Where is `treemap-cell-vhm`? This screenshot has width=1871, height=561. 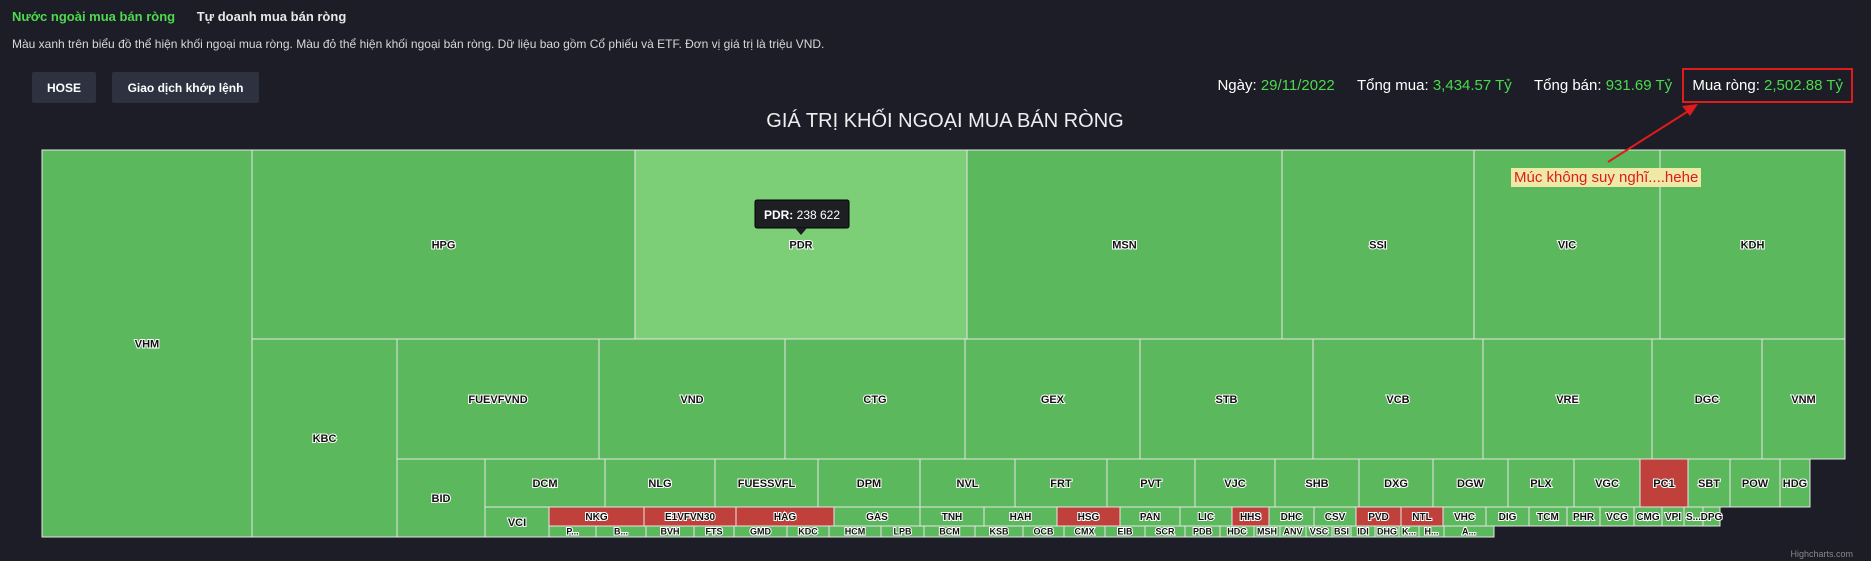 treemap-cell-vhm is located at coordinates (147, 343).